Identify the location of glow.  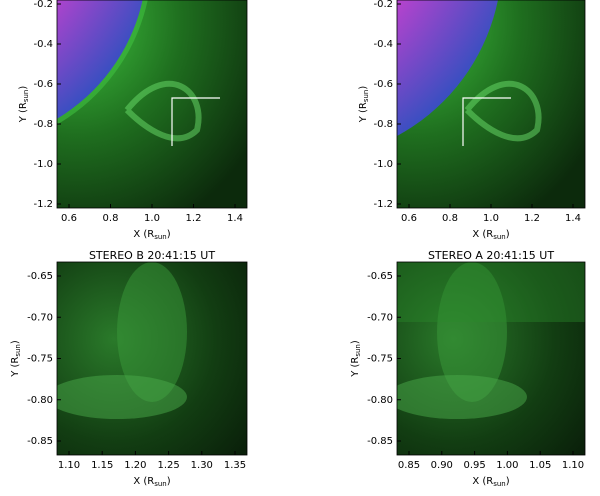
(491, 292).